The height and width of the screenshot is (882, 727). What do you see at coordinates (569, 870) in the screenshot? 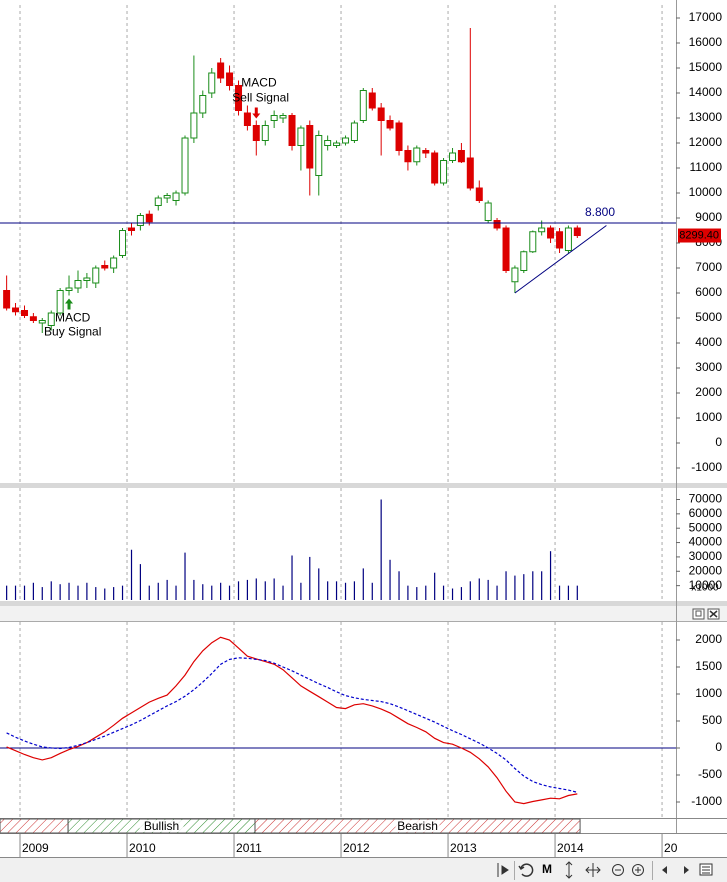
I see `zoom-vertical-button` at bounding box center [569, 870].